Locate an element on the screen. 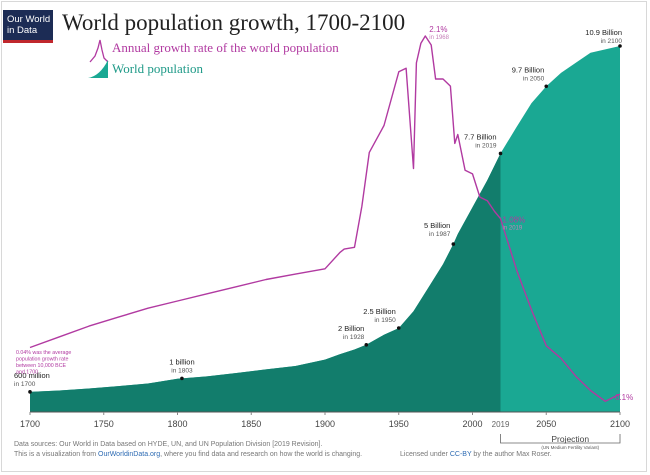 The width and height of the screenshot is (650, 475). population-point-2050 is located at coordinates (546, 86).